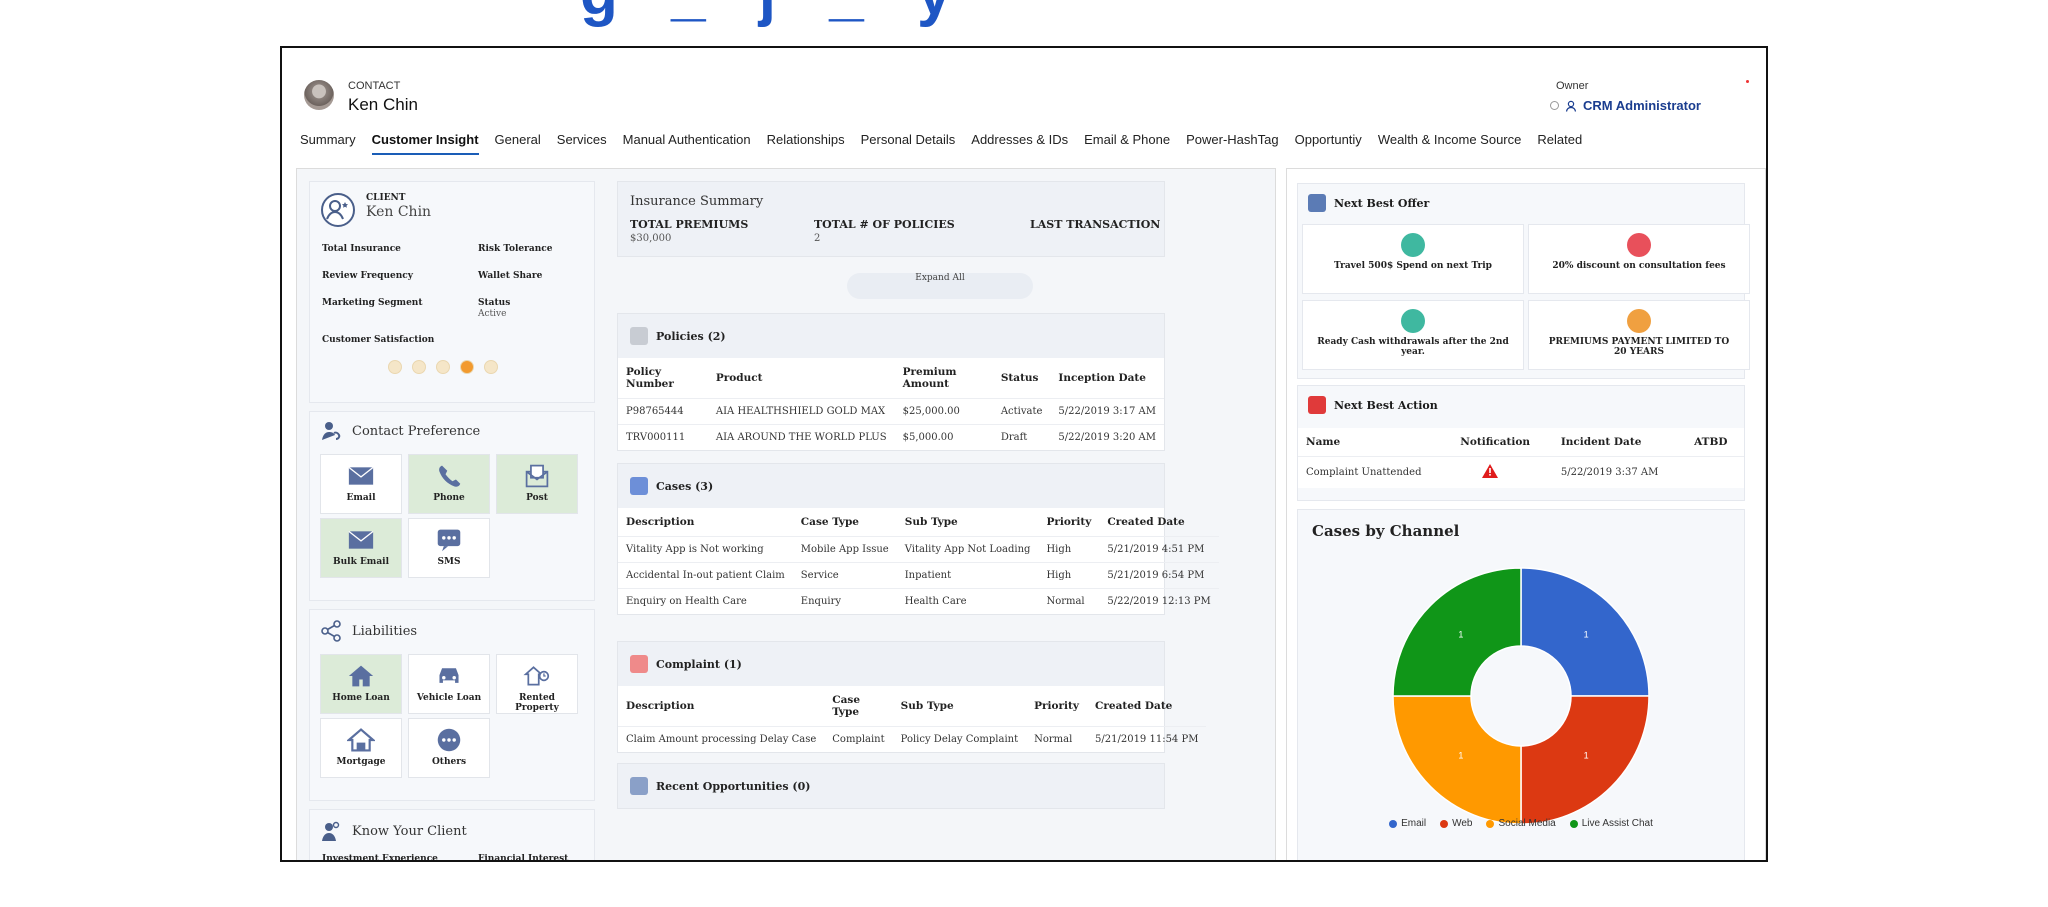  Describe the element at coordinates (537, 484) in the screenshot. I see `post-tile: Post` at that location.